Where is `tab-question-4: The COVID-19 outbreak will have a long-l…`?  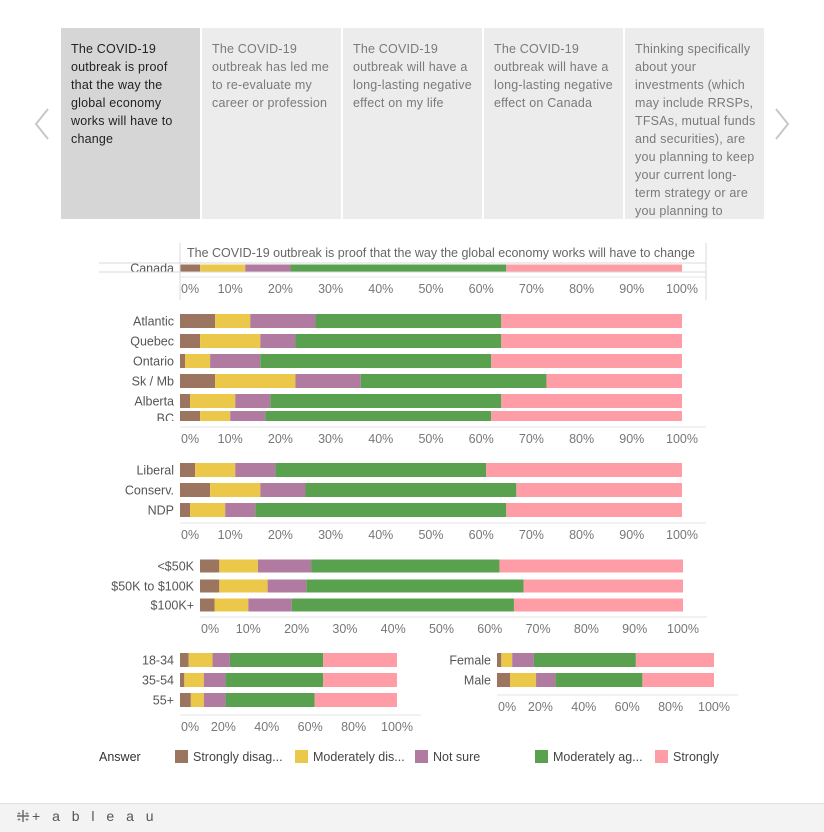
tab-question-4: The COVID-19 outbreak will have a long-l… is located at coordinates (553, 123).